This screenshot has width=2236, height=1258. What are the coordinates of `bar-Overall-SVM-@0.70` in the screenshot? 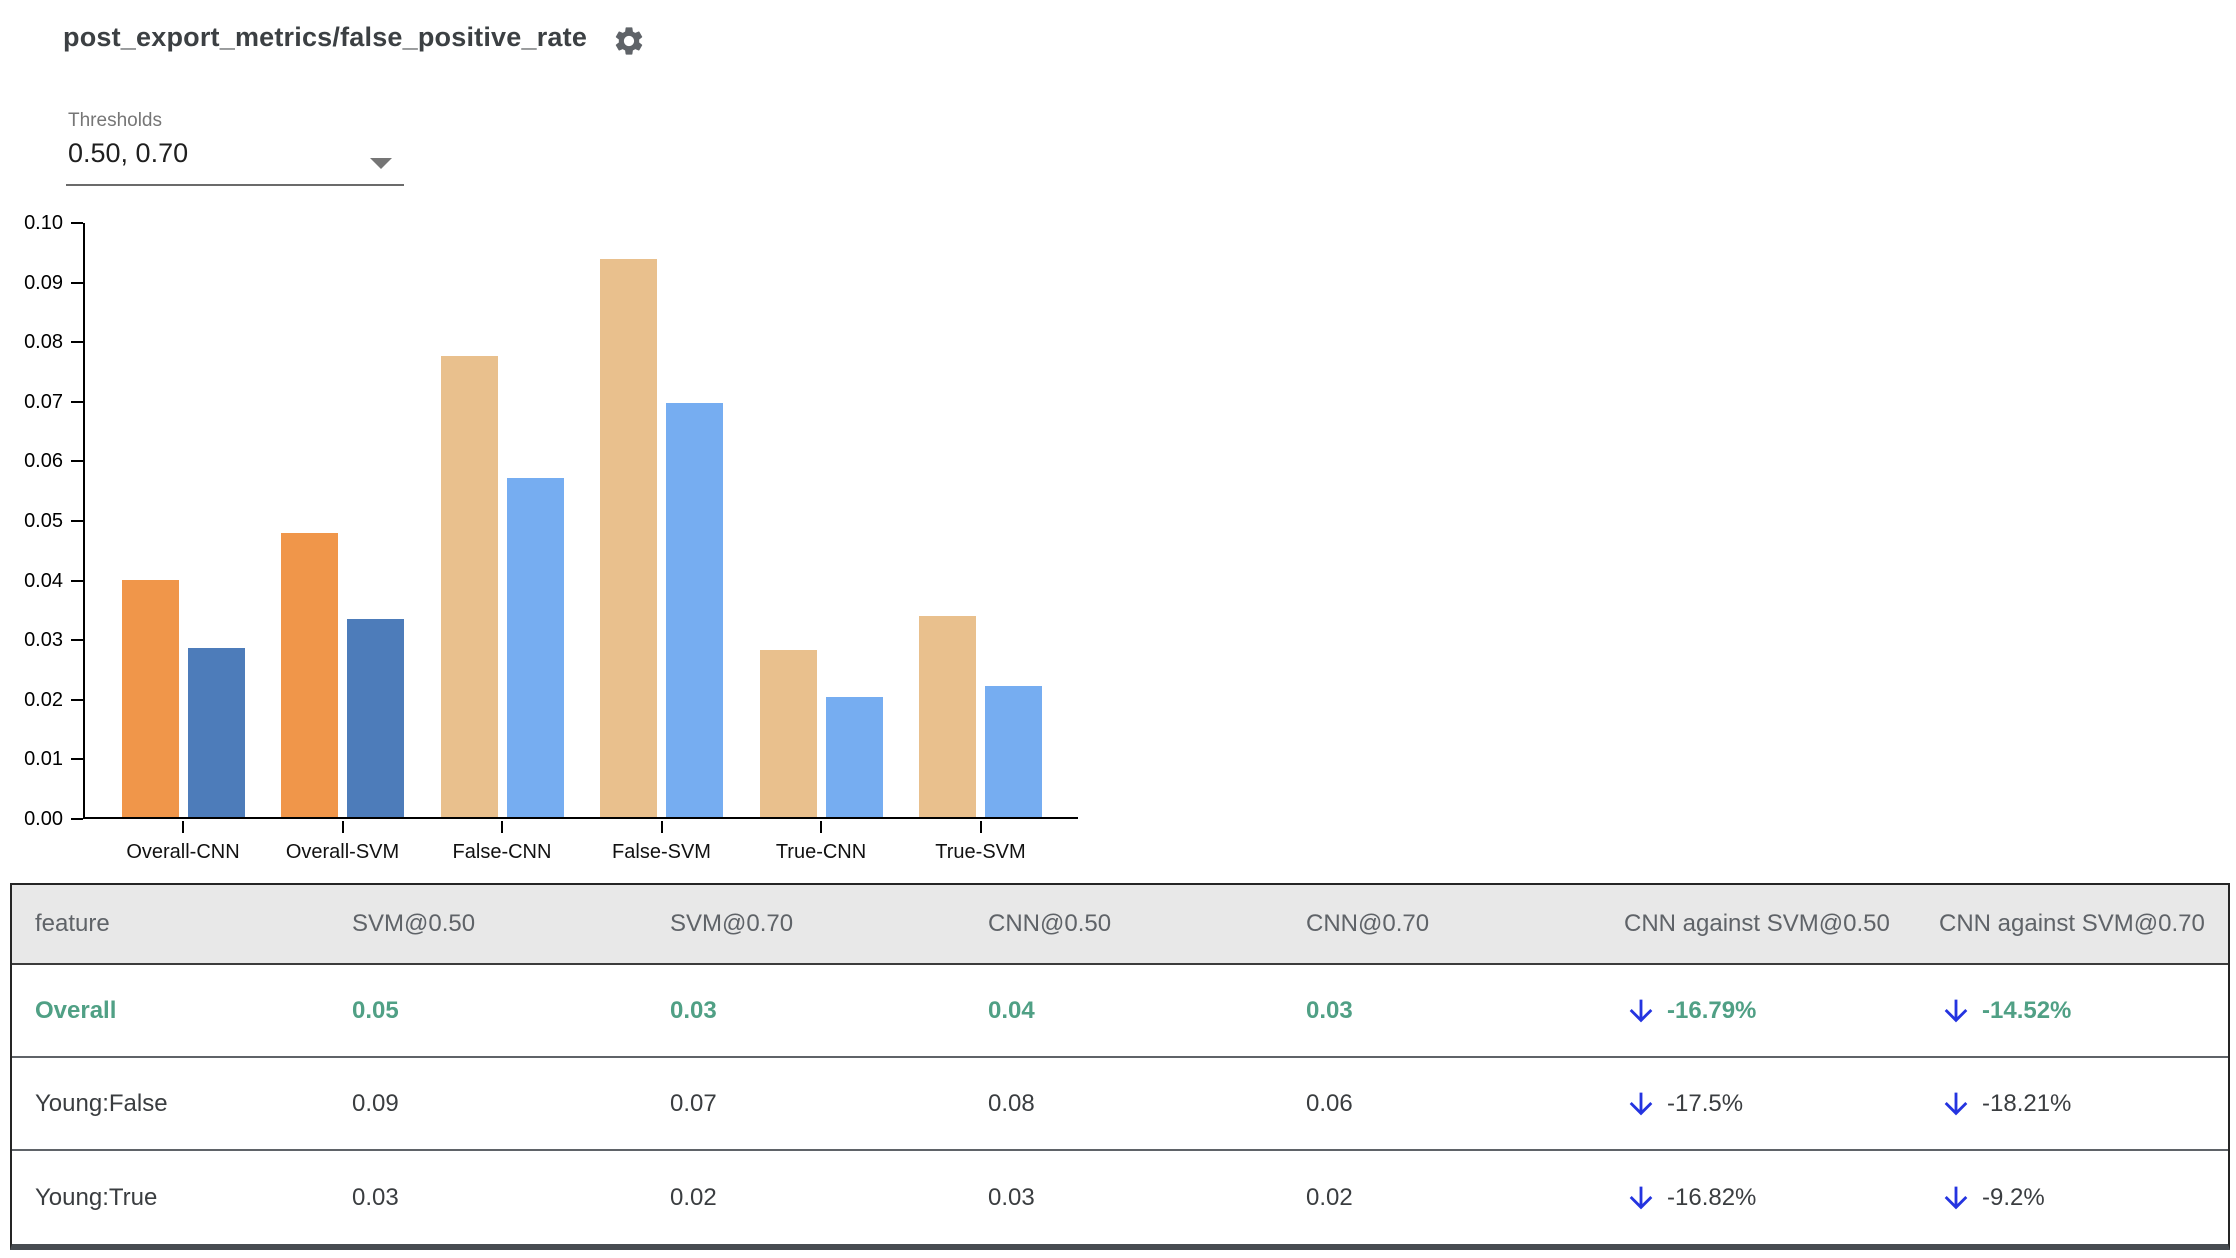 It's located at (375, 718).